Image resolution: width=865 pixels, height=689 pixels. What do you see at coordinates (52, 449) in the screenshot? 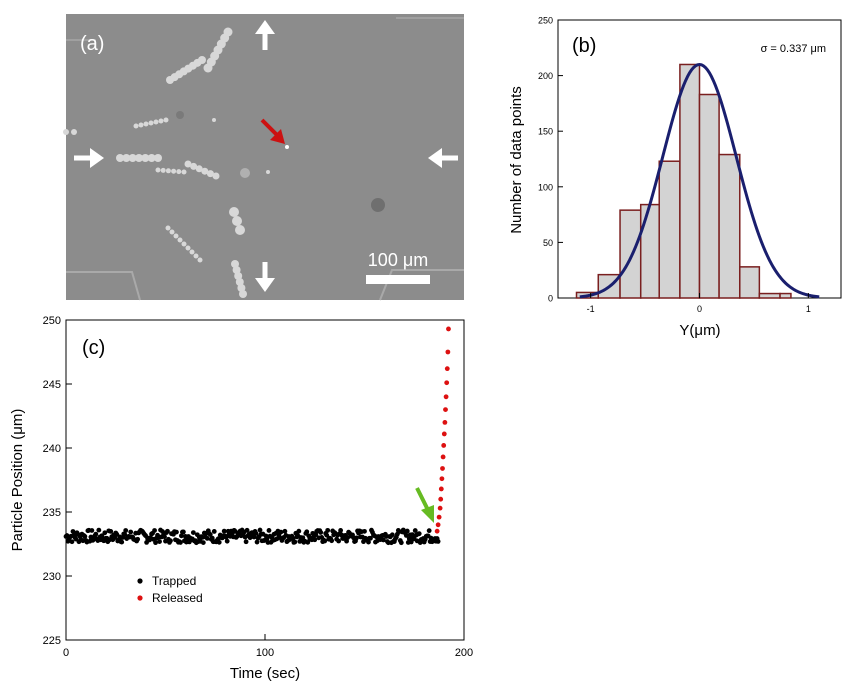
I see `y-tick-label: 240` at bounding box center [52, 449].